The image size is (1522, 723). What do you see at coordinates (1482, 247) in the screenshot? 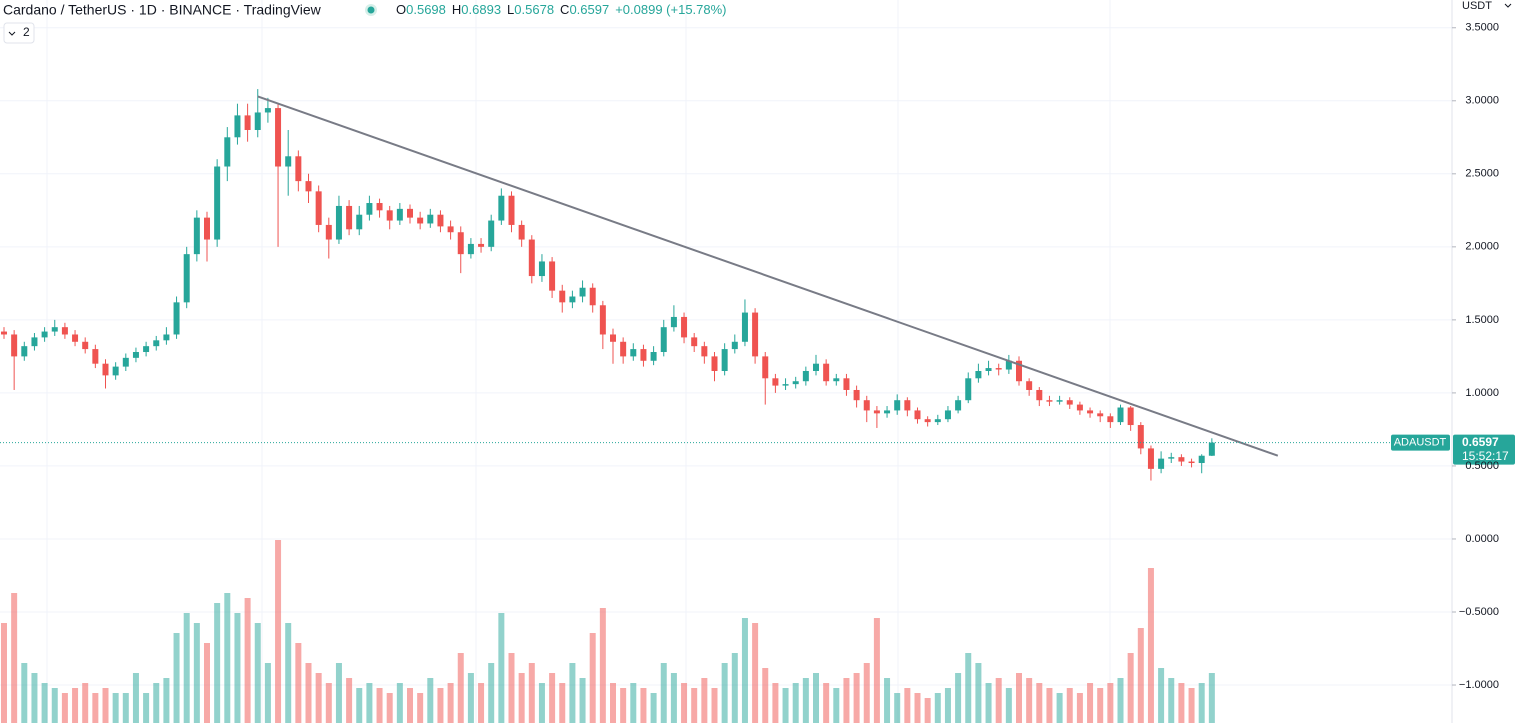
I see `y-tick-label: 2.0000` at bounding box center [1482, 247].